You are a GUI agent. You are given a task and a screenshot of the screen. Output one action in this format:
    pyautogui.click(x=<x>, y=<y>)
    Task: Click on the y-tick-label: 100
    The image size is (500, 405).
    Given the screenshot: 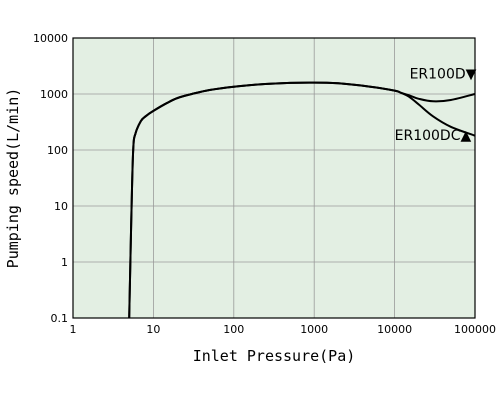 What is the action you would take?
    pyautogui.click(x=57, y=150)
    